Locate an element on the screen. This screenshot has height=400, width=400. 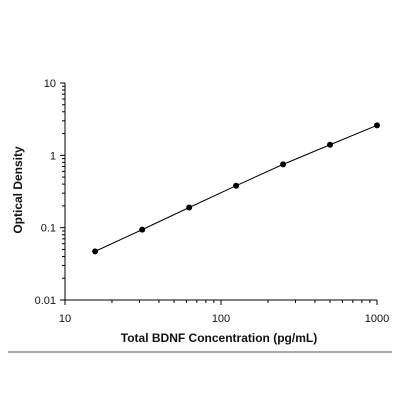
x-tick-label: 1000 is located at coordinates (377, 319).